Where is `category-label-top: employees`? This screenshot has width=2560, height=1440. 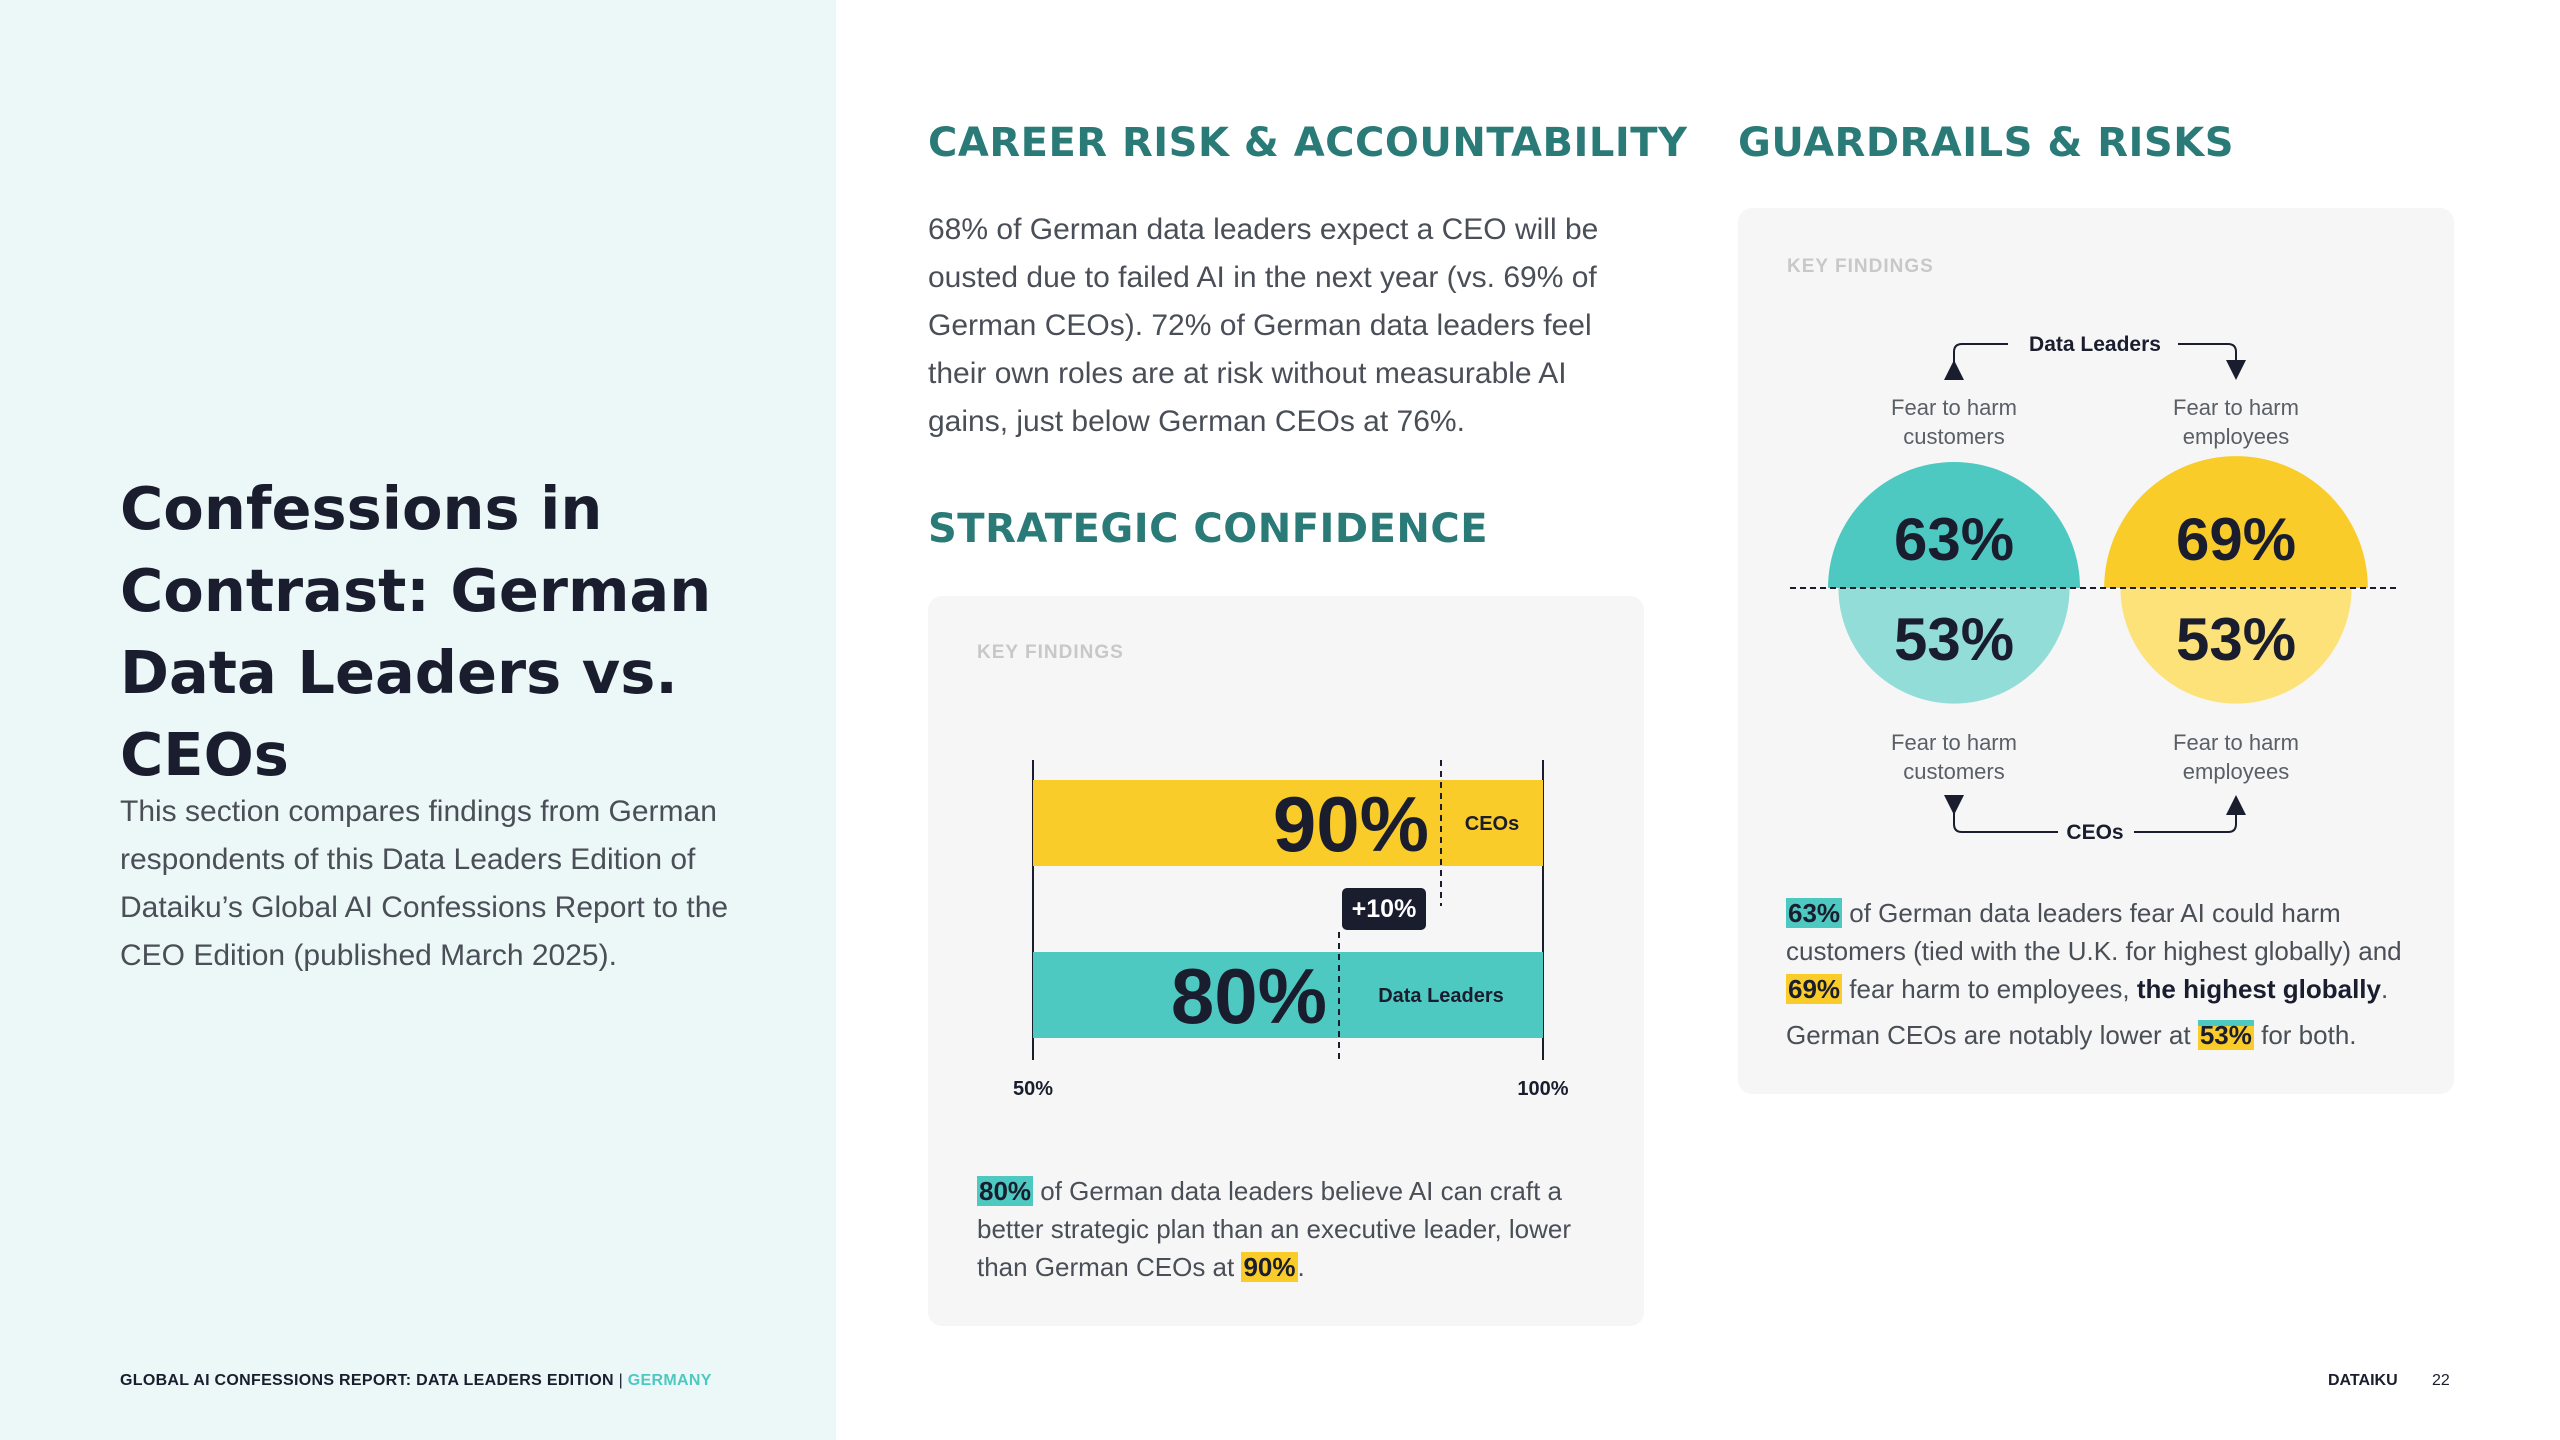
category-label-top: employees is located at coordinates (2236, 436).